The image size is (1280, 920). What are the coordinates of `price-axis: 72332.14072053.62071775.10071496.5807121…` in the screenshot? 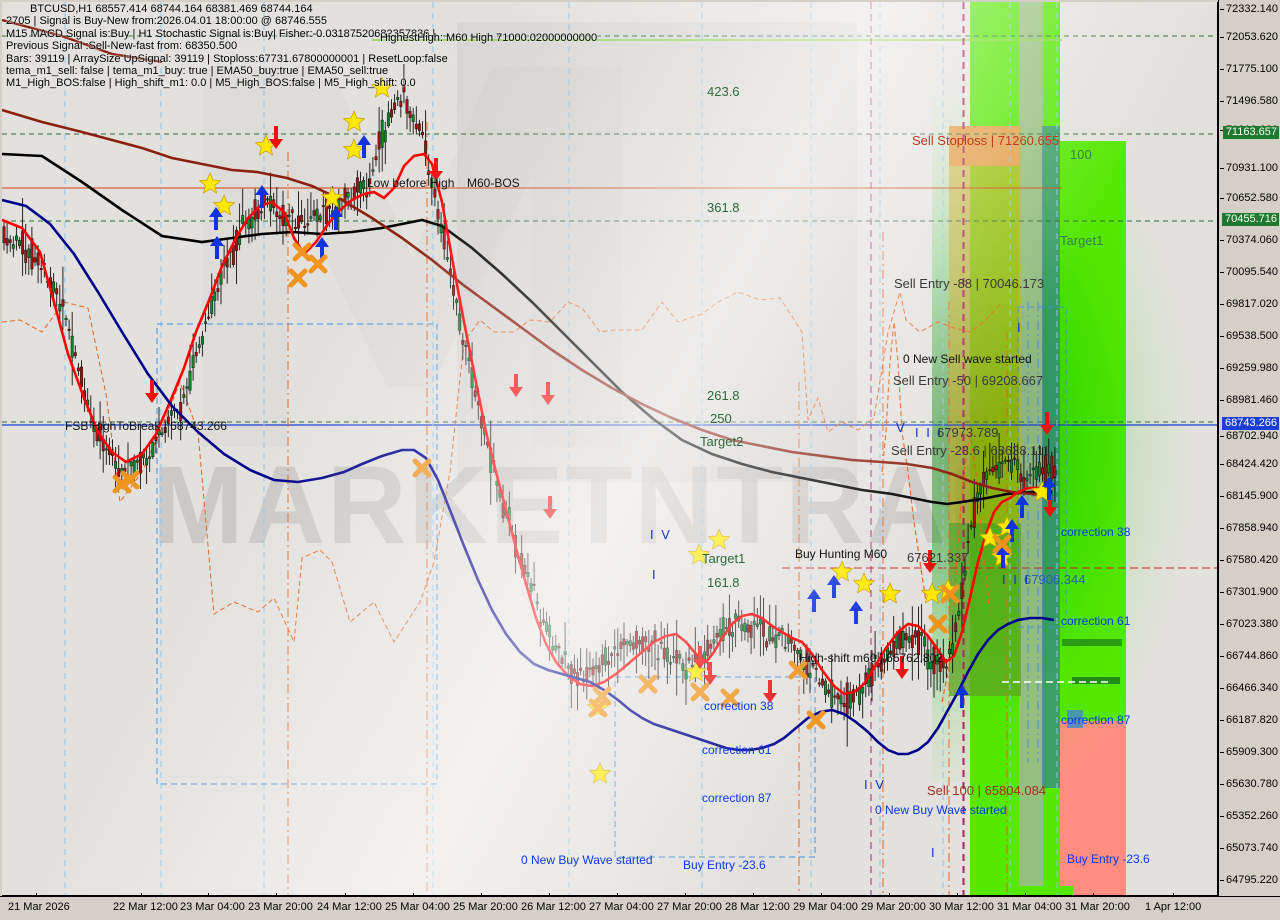 It's located at (1249, 449).